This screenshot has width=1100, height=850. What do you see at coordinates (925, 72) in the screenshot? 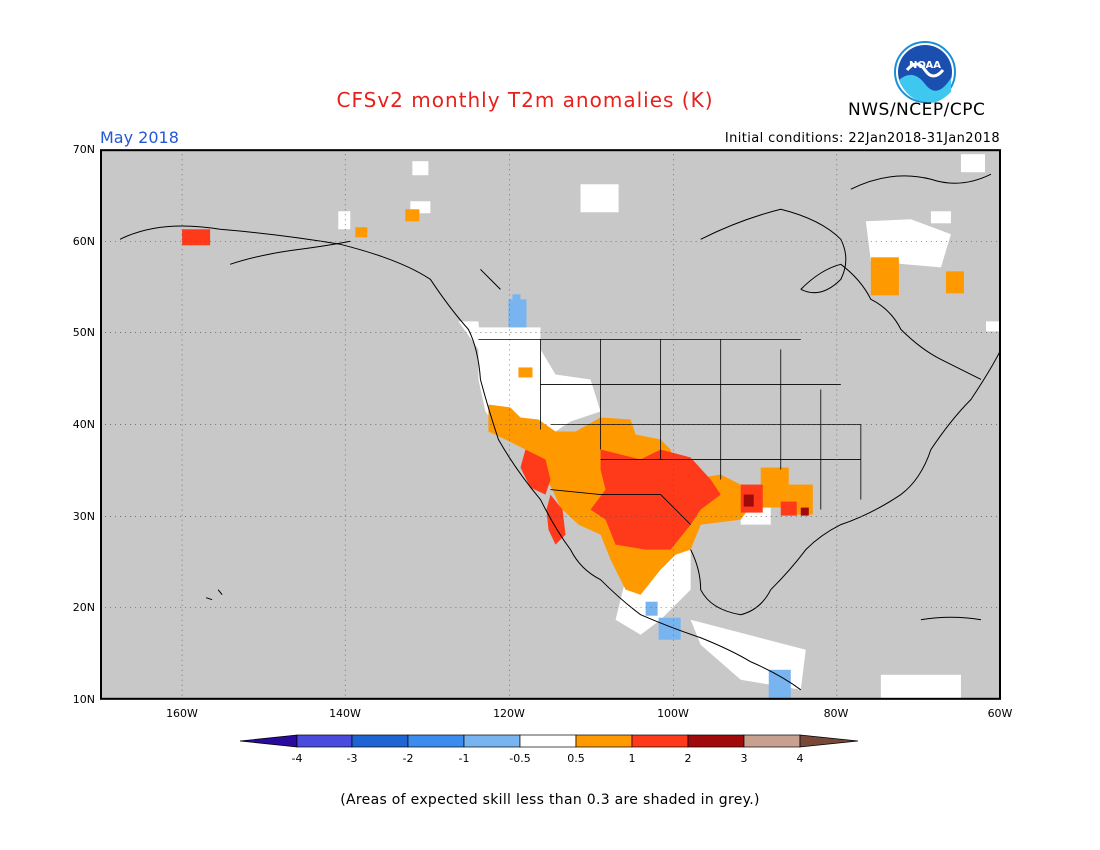
I see `noaa-logo: NOAA` at bounding box center [925, 72].